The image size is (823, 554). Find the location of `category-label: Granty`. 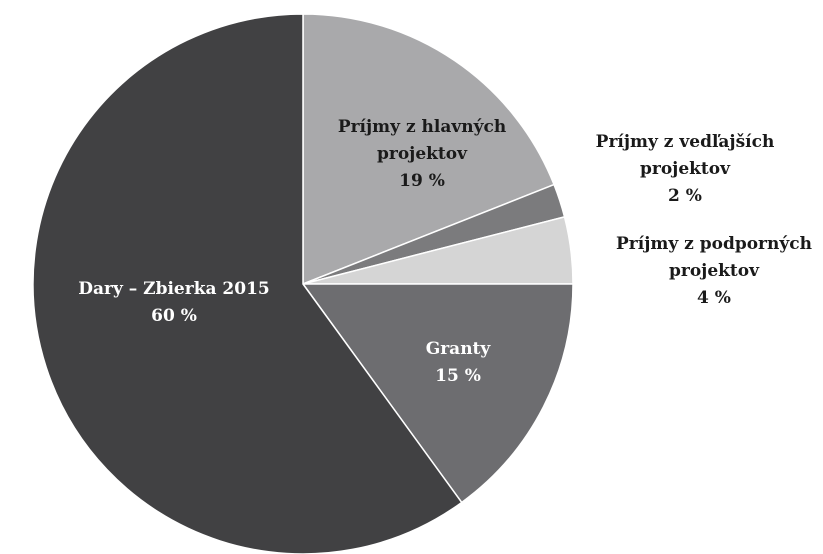

category-label: Granty is located at coordinates (458, 349).